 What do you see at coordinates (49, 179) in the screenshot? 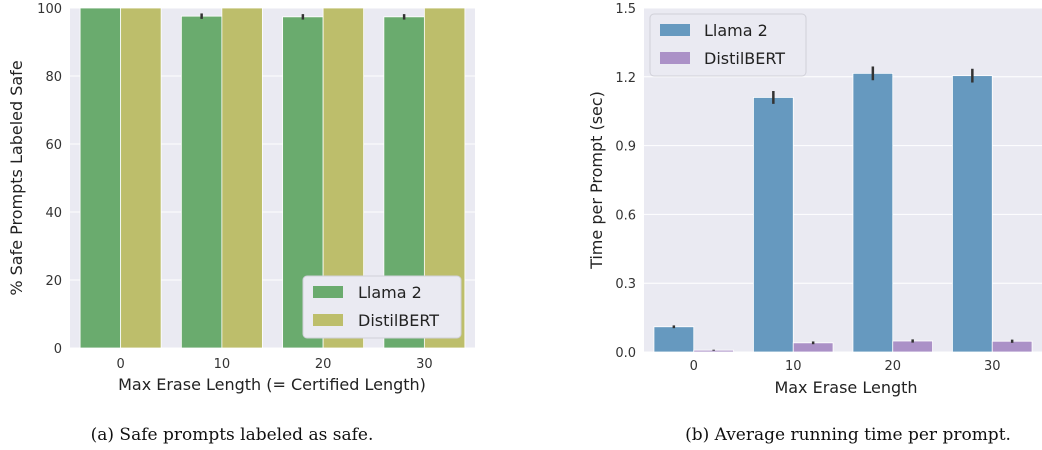
I see `y-tick-labels-a: 0 20 40 60 80 100` at bounding box center [49, 179].